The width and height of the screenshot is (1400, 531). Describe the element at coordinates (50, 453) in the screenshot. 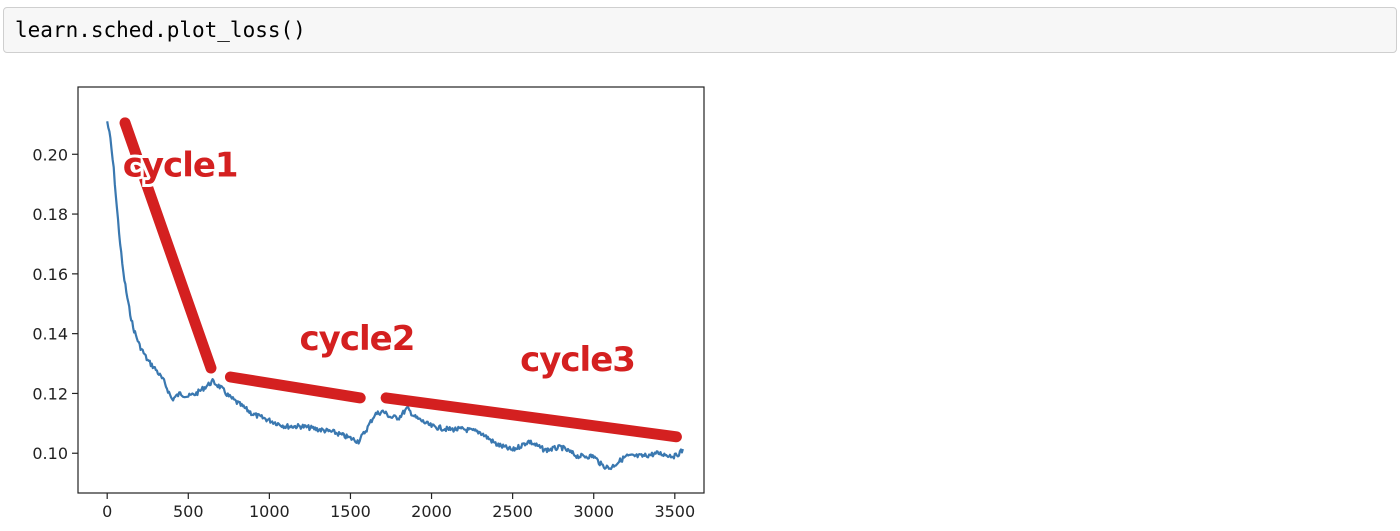

I see `y-tick-label: 0.10` at that location.